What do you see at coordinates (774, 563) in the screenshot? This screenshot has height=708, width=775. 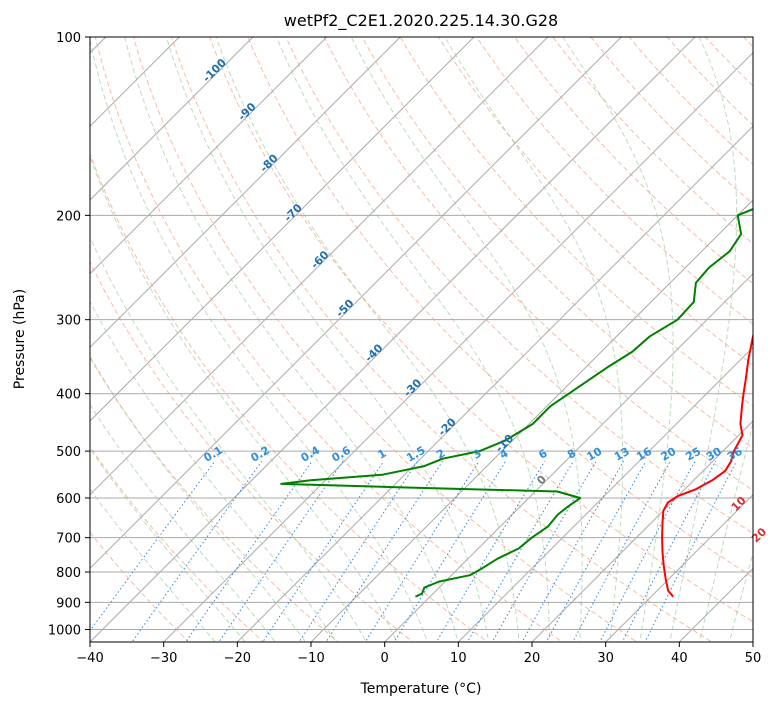 I see `moist-adiabat-label: 30` at bounding box center [774, 563].